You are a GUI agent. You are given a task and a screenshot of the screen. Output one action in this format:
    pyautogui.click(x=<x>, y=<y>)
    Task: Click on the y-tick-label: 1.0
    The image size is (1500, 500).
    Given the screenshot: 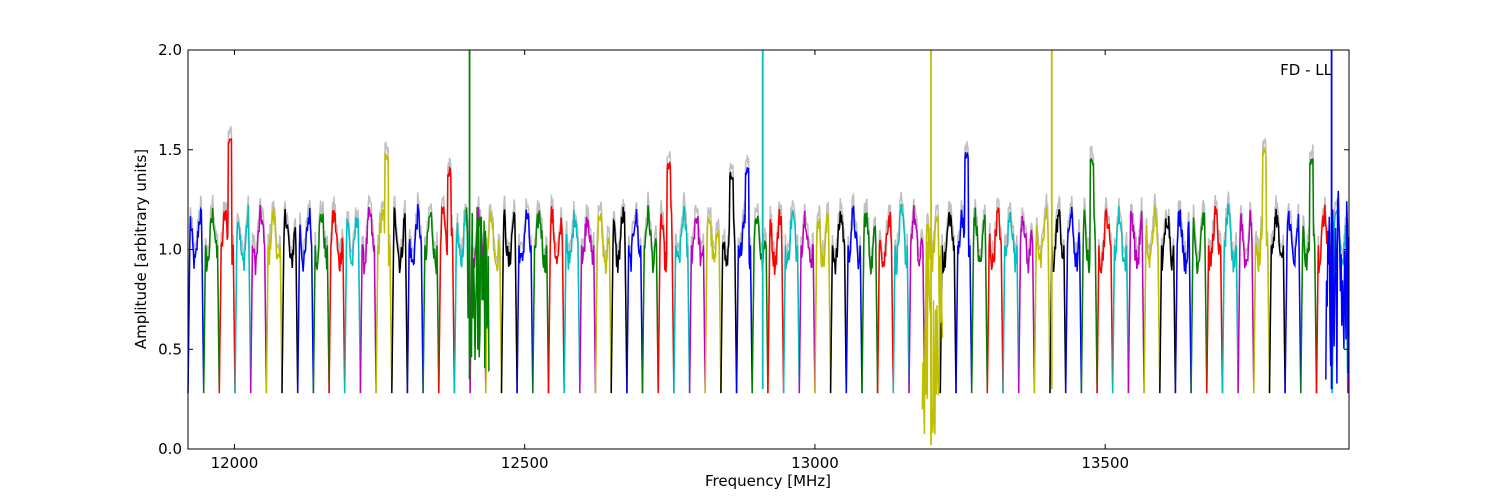 What is the action you would take?
    pyautogui.click(x=170, y=250)
    